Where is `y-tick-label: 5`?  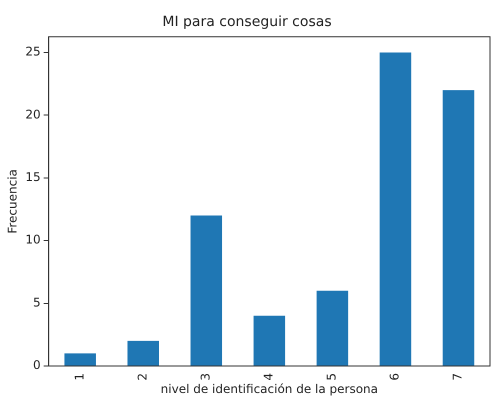
y-tick-label: 5 is located at coordinates (37, 302).